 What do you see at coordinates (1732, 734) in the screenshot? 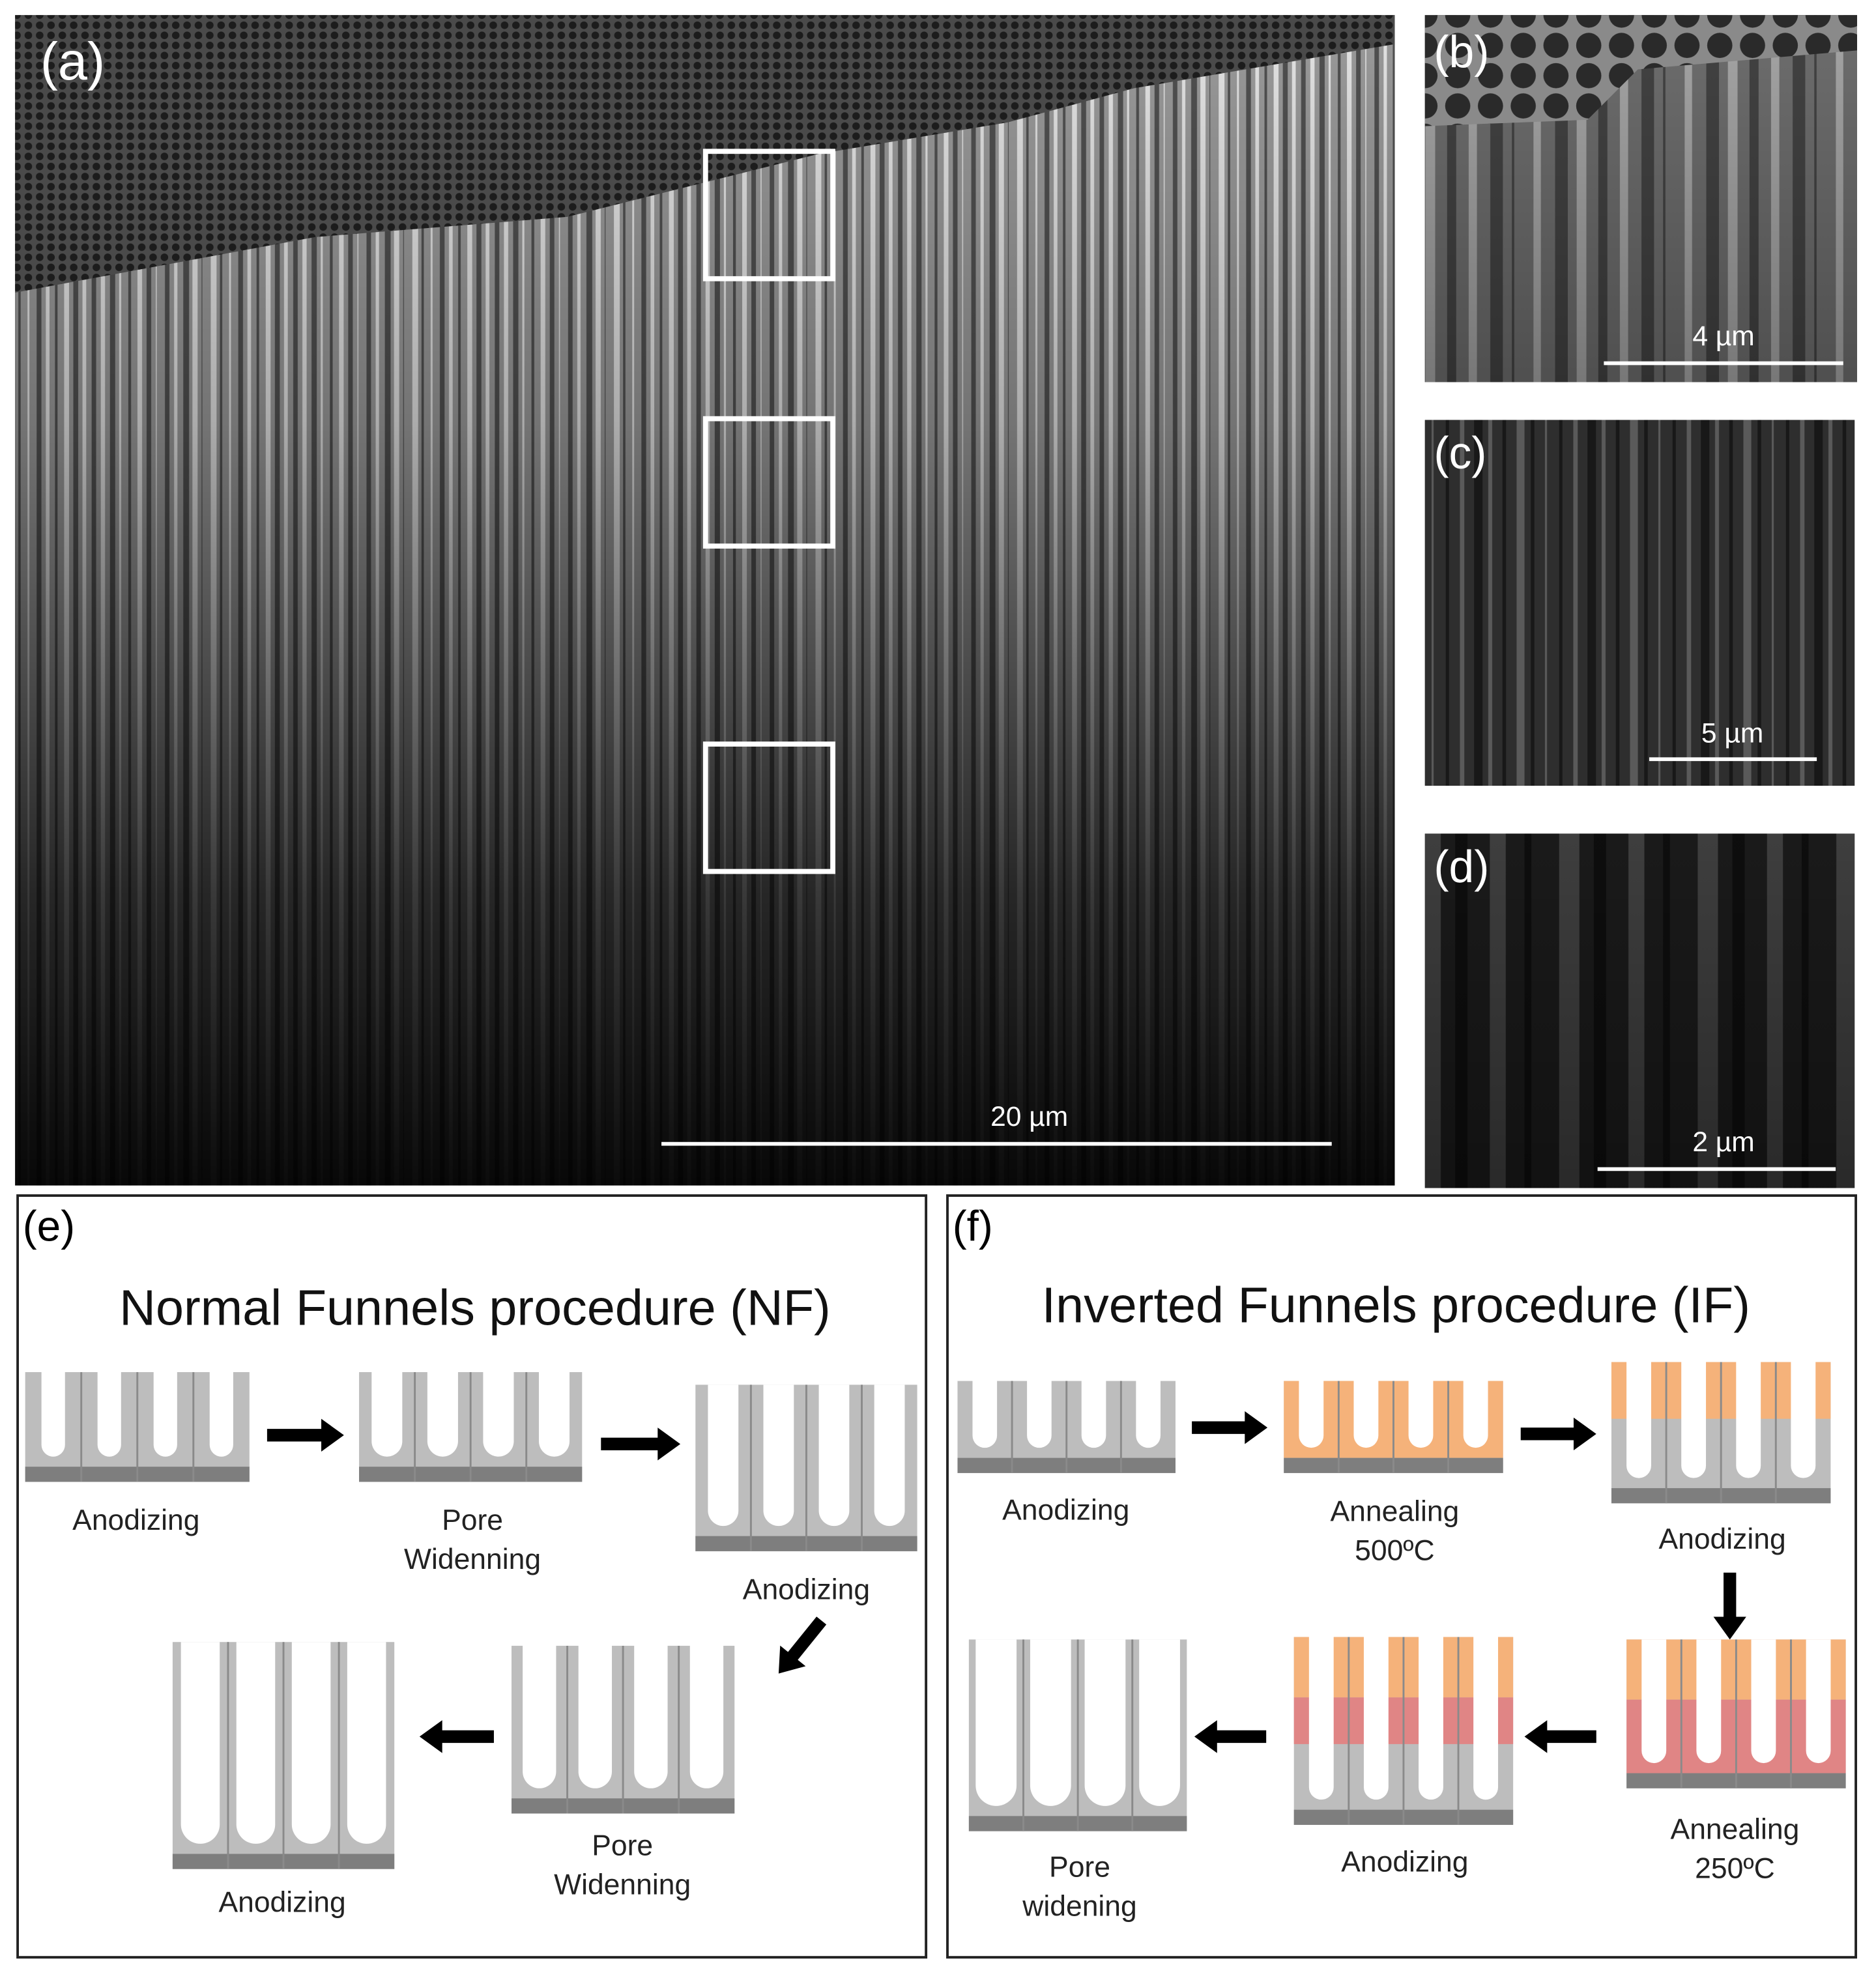
I see `scale-bar-label: 5 µm` at bounding box center [1732, 734].